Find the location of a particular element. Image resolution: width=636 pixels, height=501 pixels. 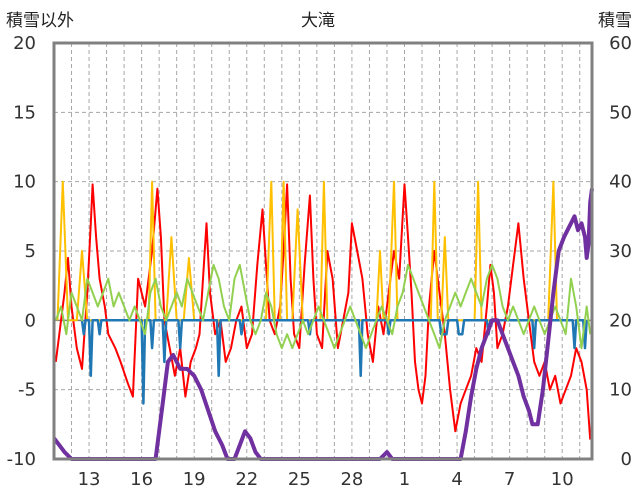

x-tick-label: 28 is located at coordinates (351, 479).